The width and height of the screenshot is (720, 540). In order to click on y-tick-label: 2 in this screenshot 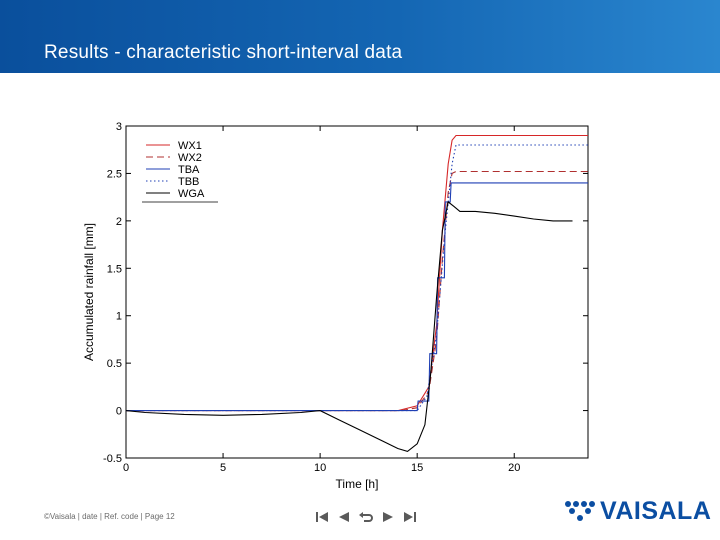, I will do `click(119, 222)`.